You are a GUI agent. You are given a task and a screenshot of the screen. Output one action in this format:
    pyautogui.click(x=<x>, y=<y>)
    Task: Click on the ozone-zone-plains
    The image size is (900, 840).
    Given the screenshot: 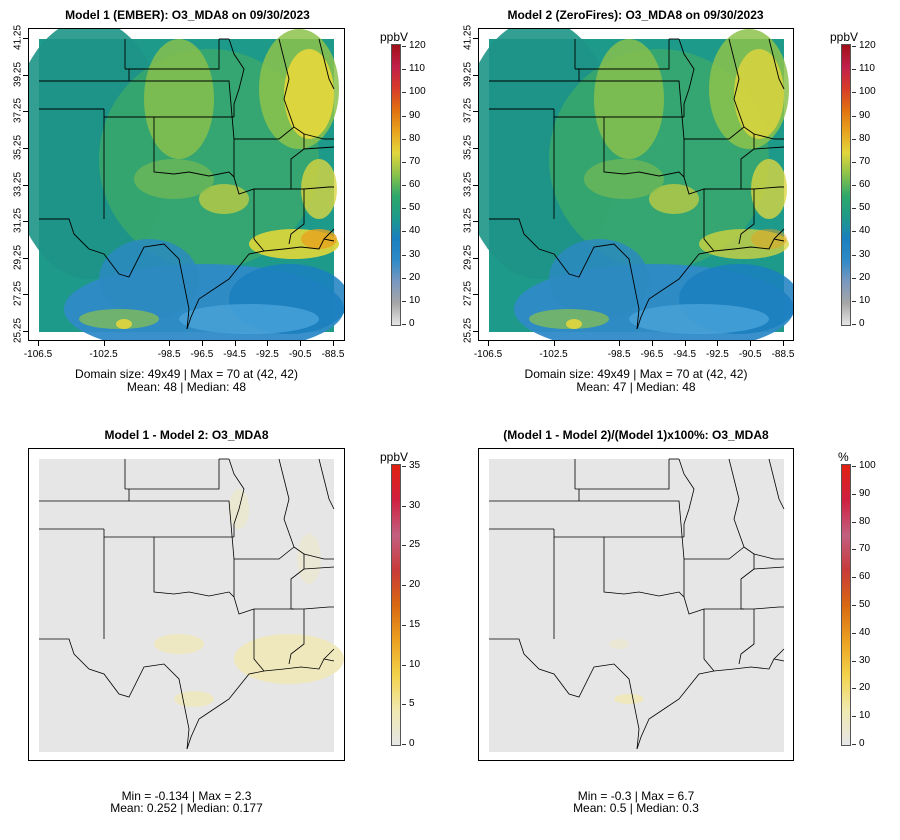 What is the action you would take?
    pyautogui.click(x=629, y=99)
    